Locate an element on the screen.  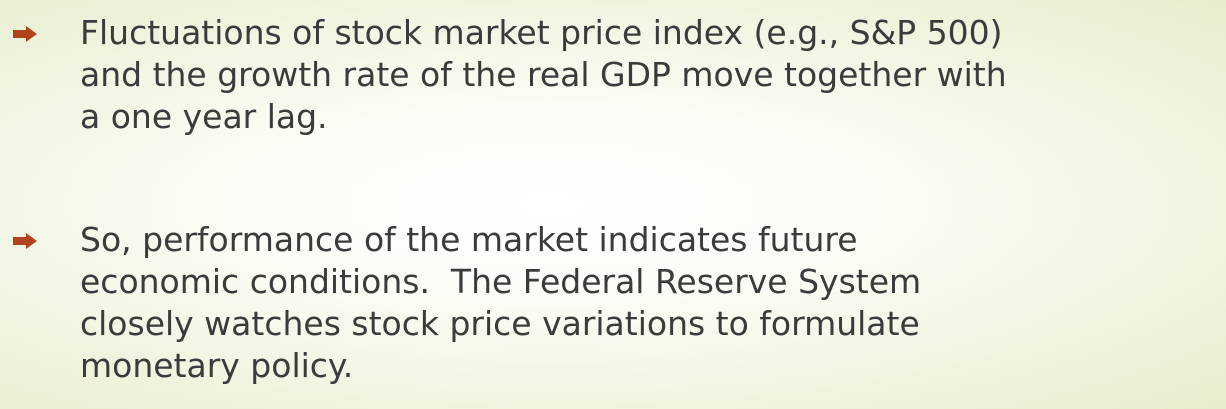
text-line: monetary policy. is located at coordinates (217, 365).